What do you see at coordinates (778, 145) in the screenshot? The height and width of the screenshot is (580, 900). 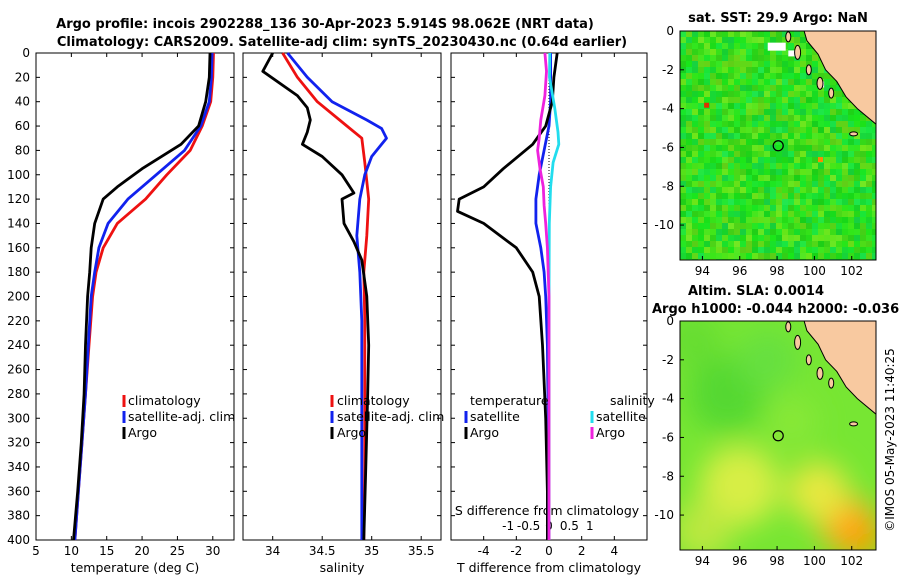 I see `sst-map` at bounding box center [778, 145].